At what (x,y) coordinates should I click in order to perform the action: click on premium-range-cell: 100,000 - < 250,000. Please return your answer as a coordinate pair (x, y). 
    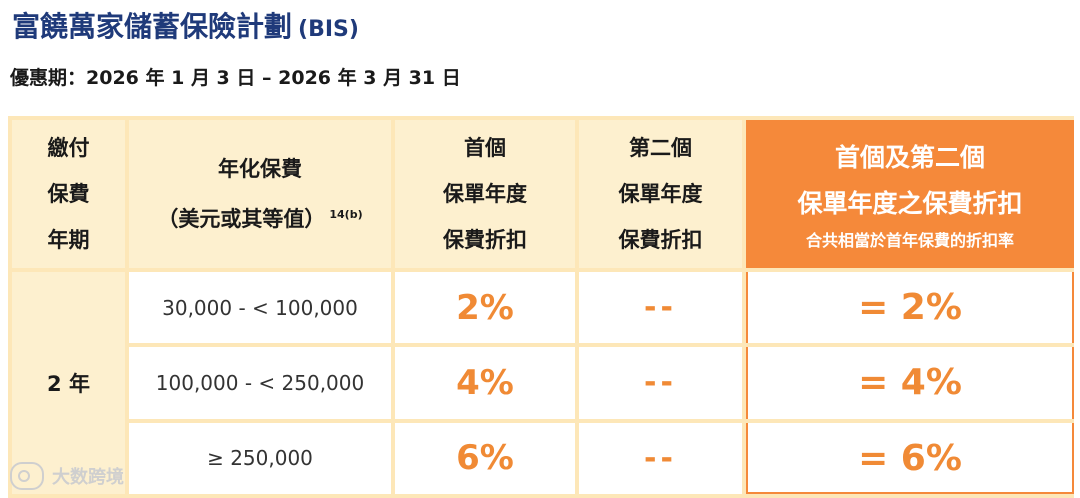
    Looking at the image, I should click on (260, 383).